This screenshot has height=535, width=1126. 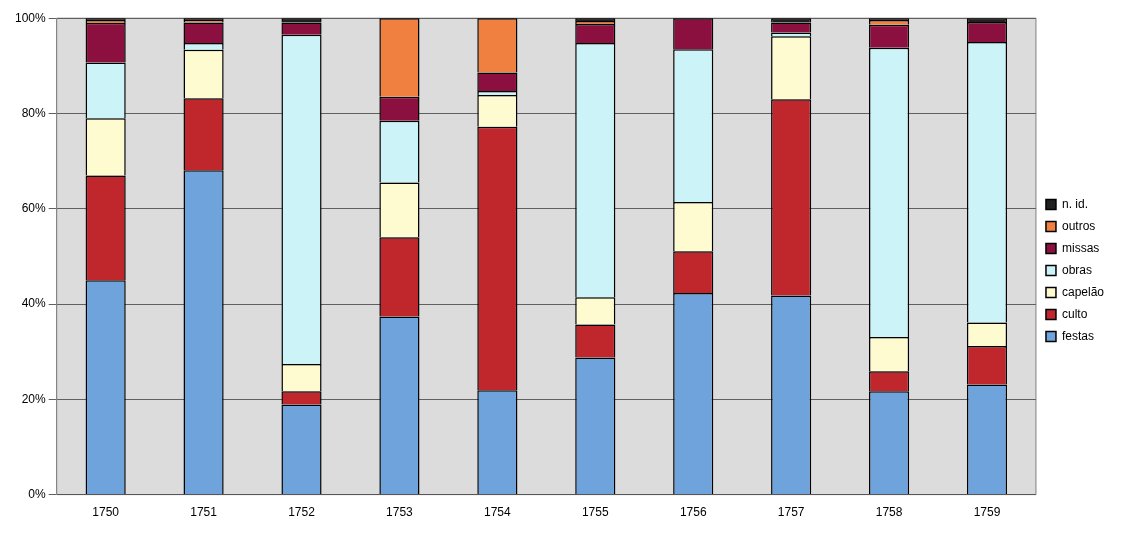 I want to click on x-tick-label: 1752, so click(x=302, y=512).